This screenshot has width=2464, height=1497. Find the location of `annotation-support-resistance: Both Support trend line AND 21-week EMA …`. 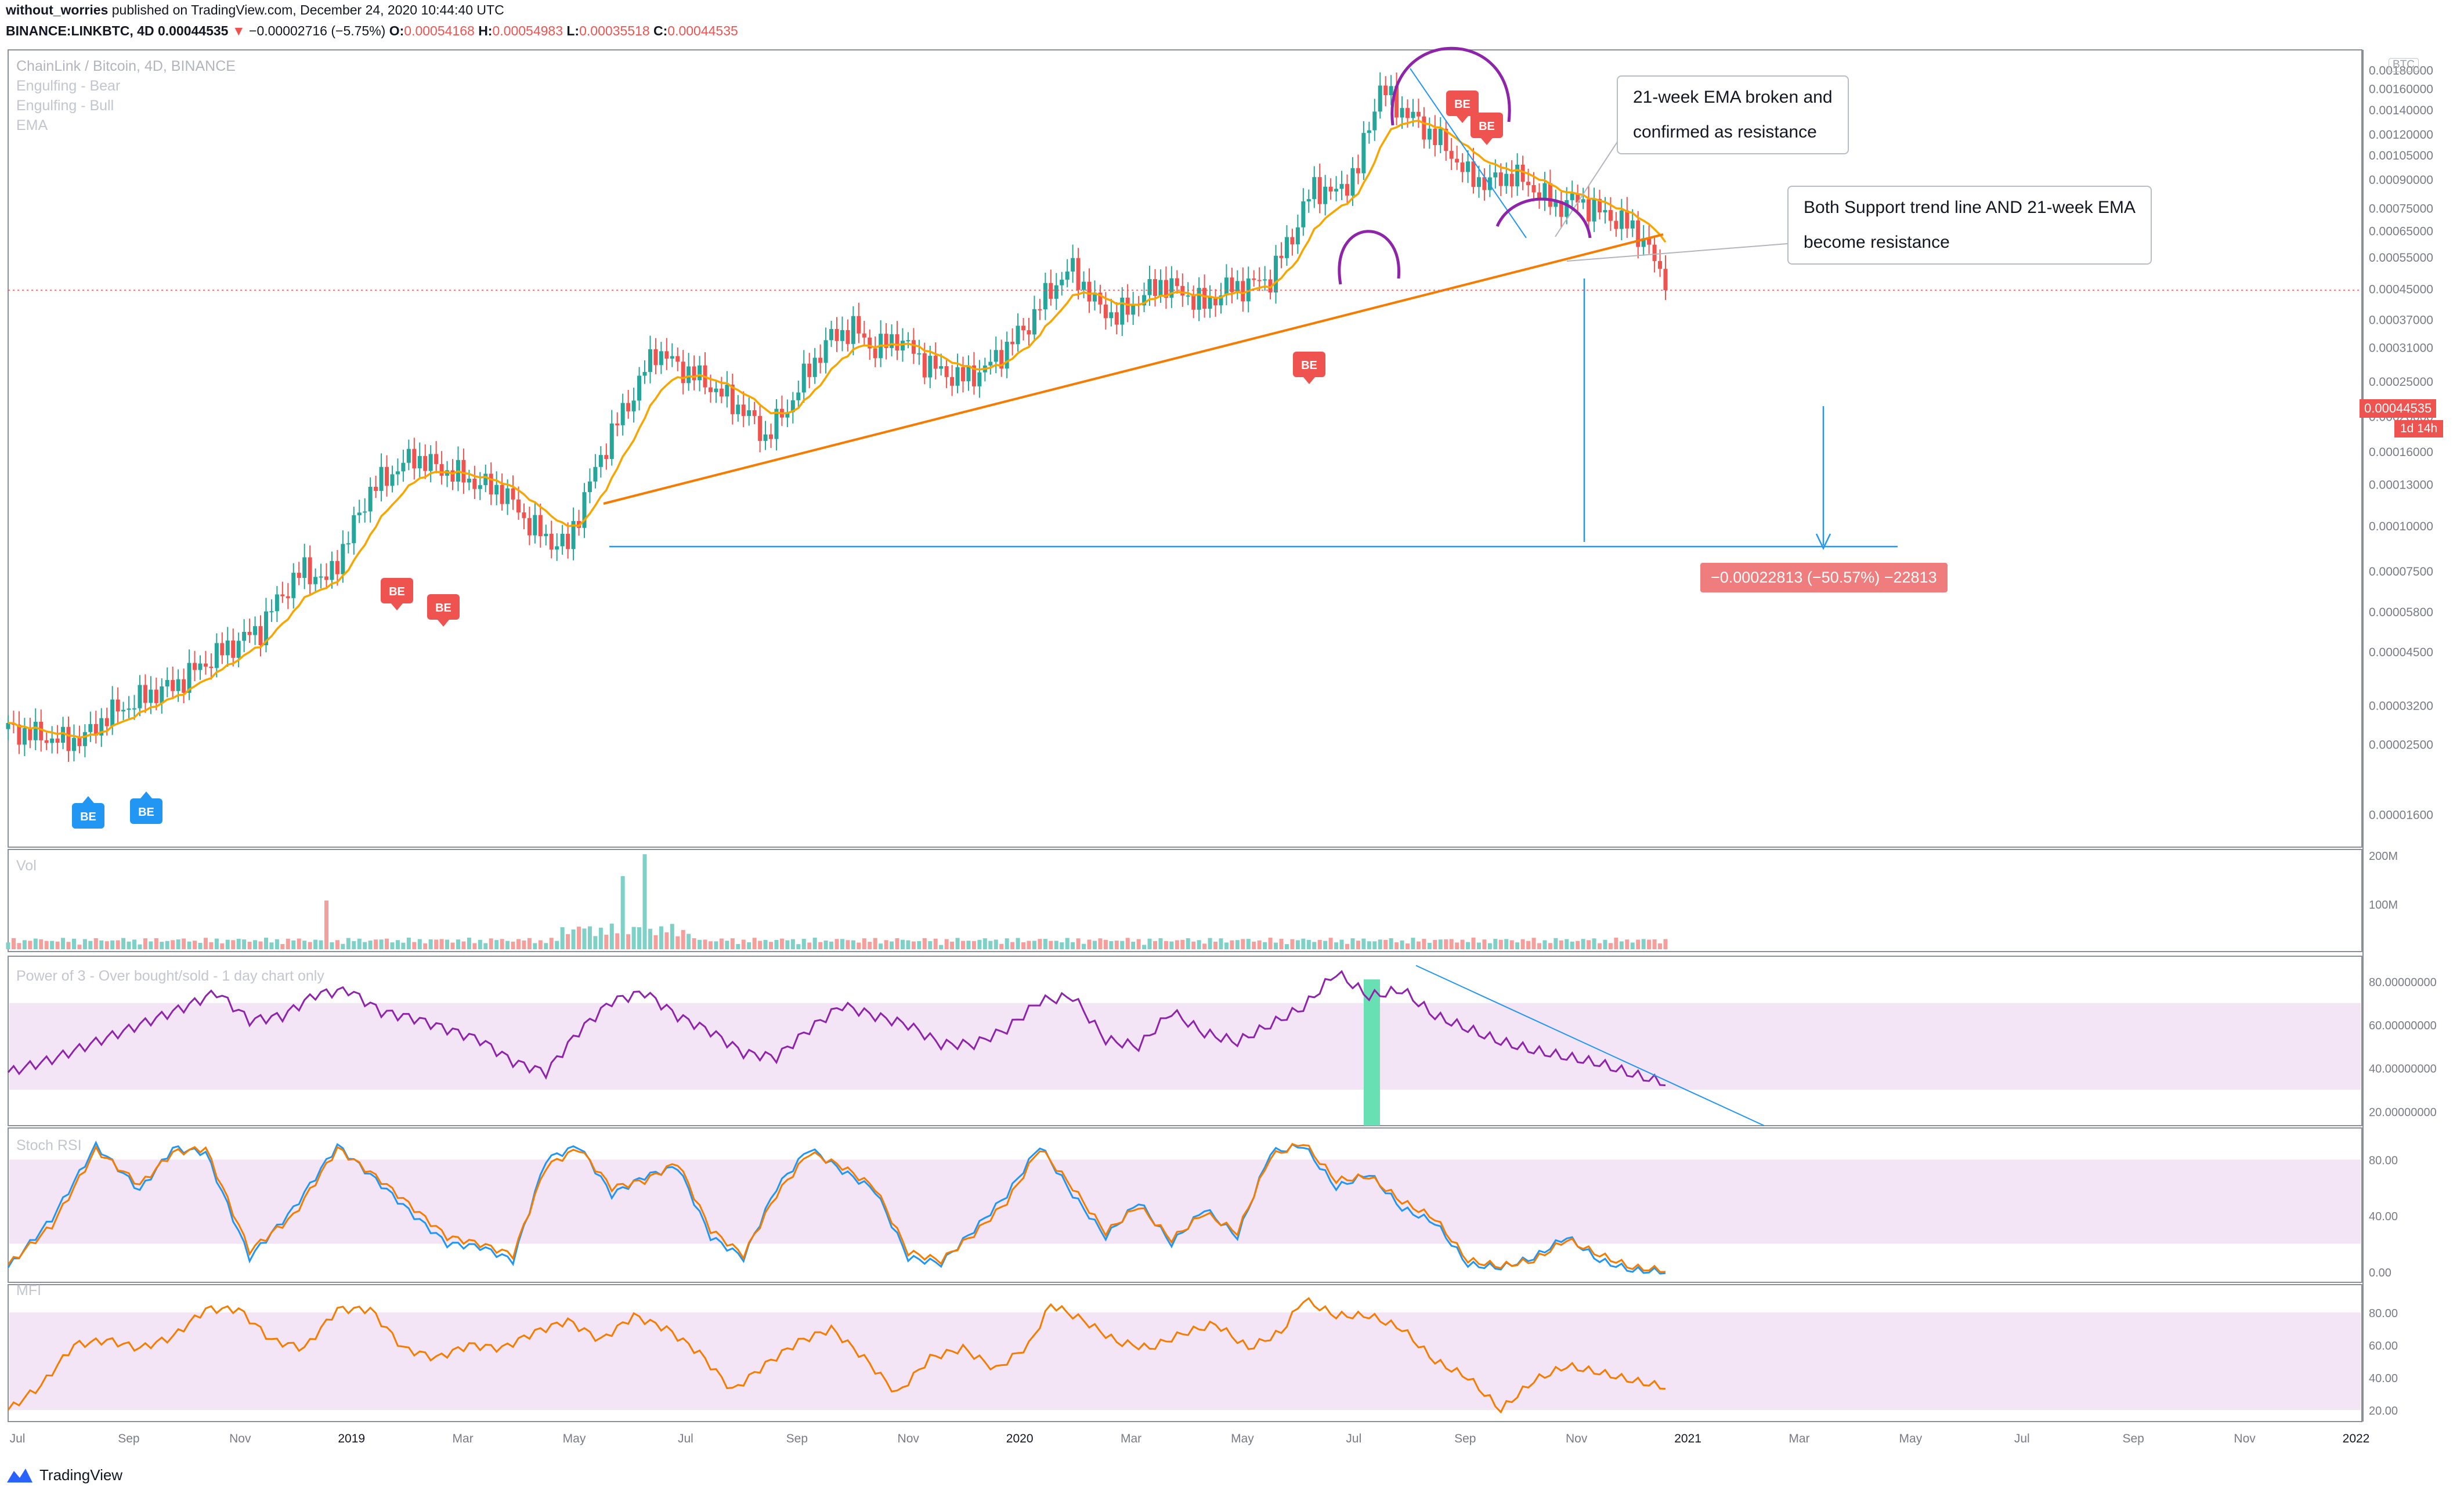

annotation-support-resistance: Both Support trend line AND 21-week EMA … is located at coordinates (1969, 225).